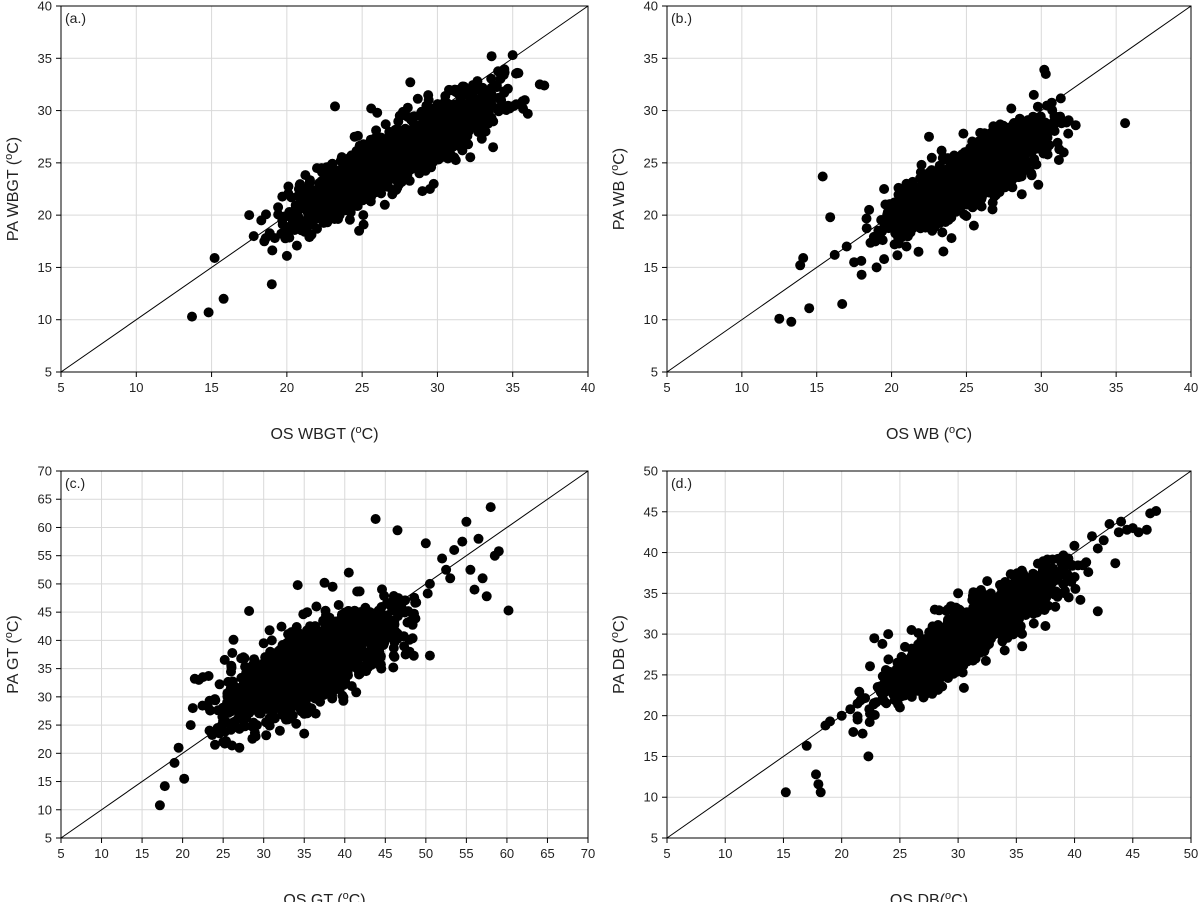  I want to click on x-tick-label: 25, so click(223, 853).